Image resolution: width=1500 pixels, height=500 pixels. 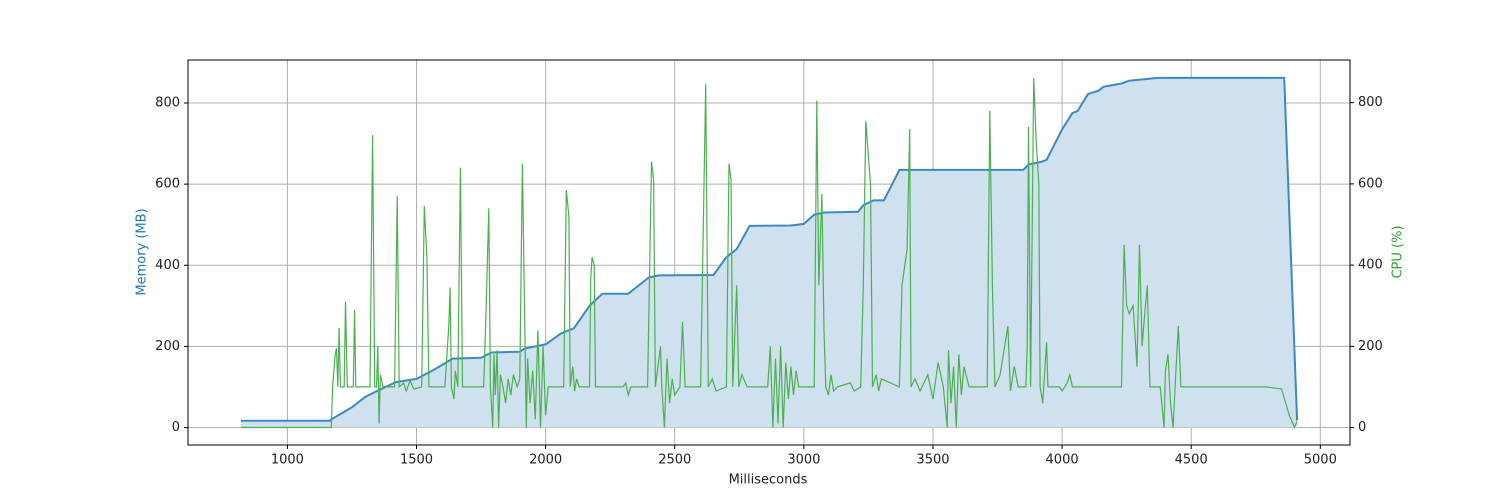 What do you see at coordinates (142, 251) in the screenshot?
I see `y-axis-label: Memory (MB)` at bounding box center [142, 251].